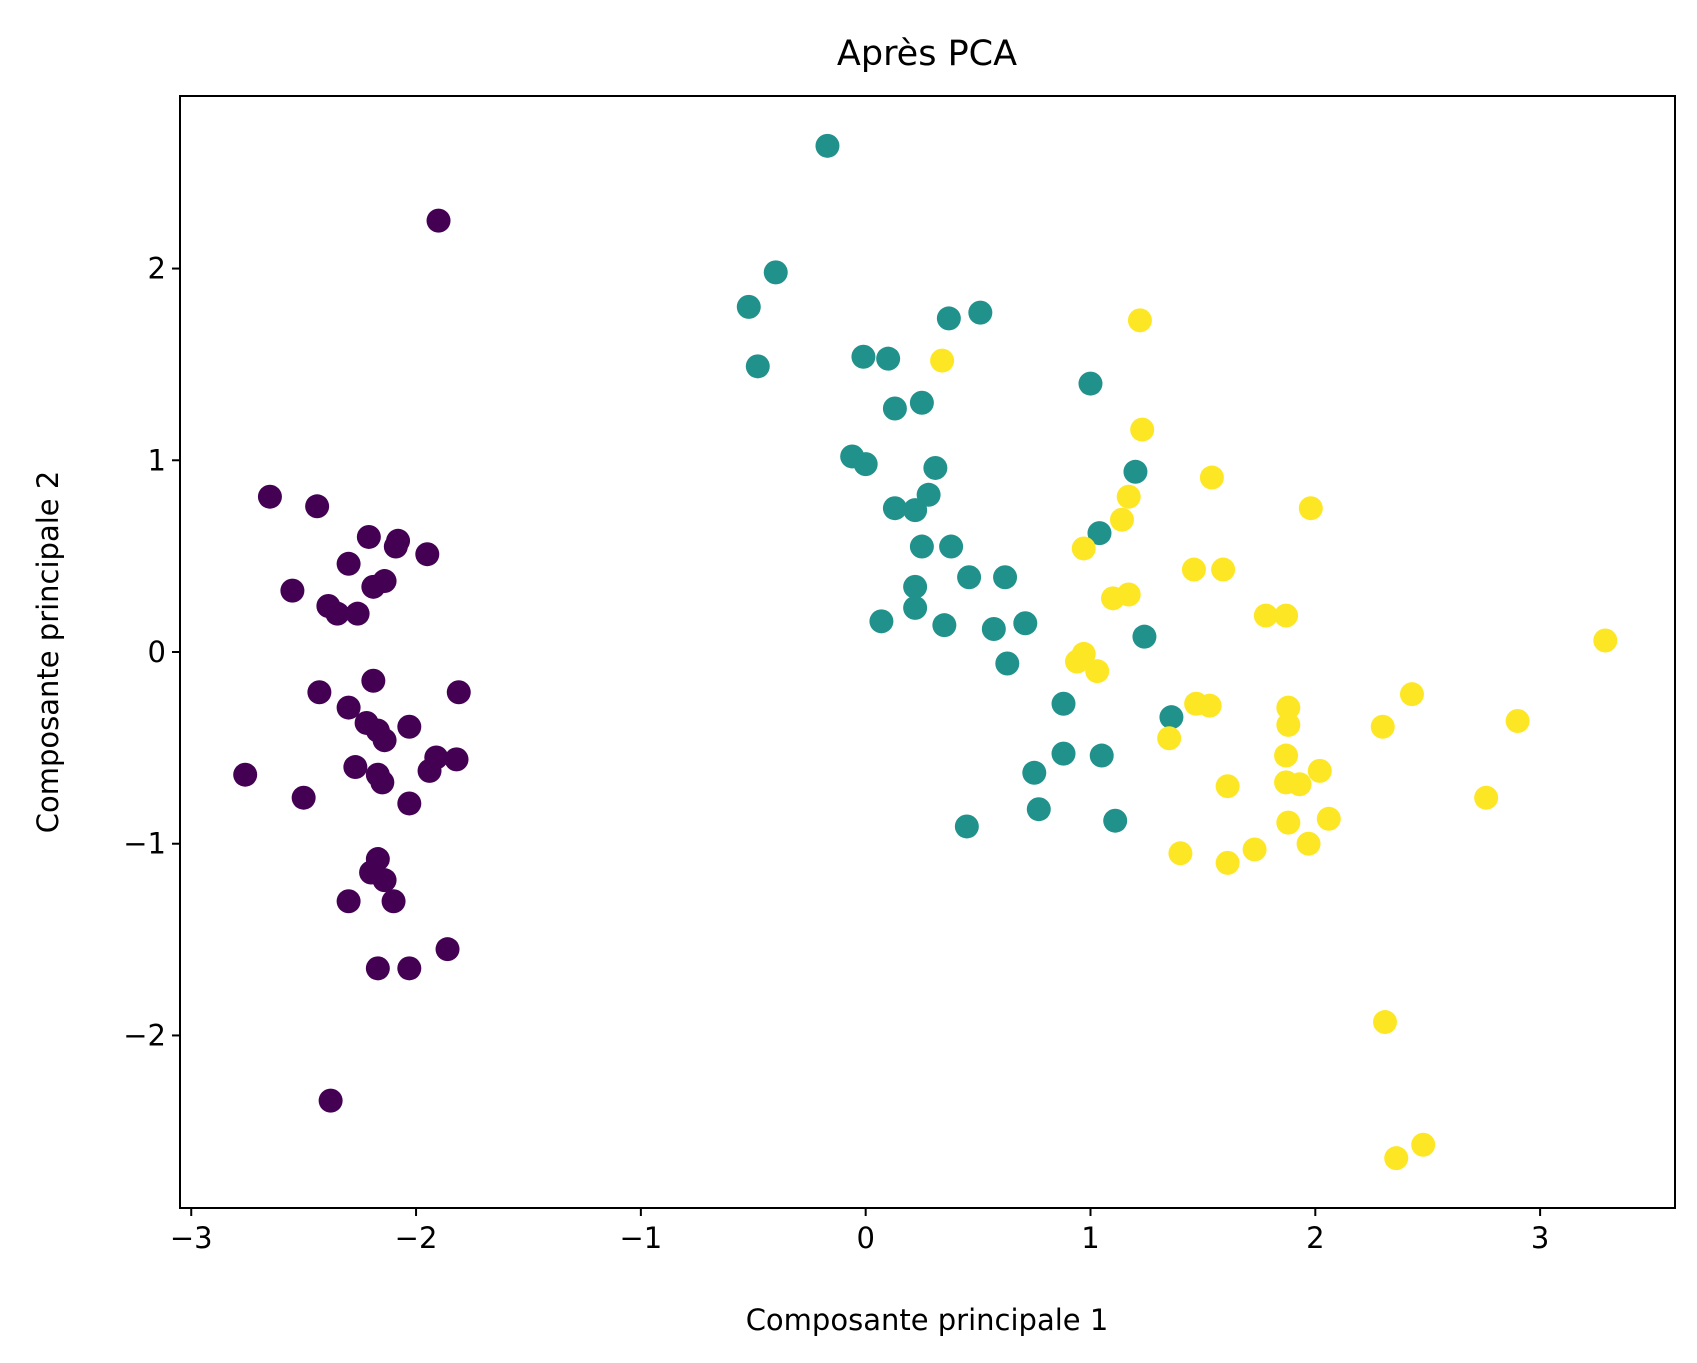  Describe the element at coordinates (48, 652) in the screenshot. I see `y-axis-label: Composante principale 2` at that location.